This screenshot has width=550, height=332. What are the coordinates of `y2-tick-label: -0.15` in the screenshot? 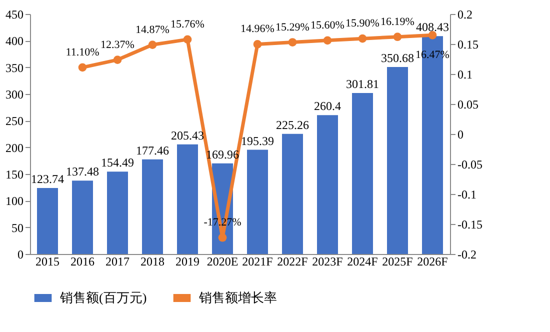 It's located at (470, 225).